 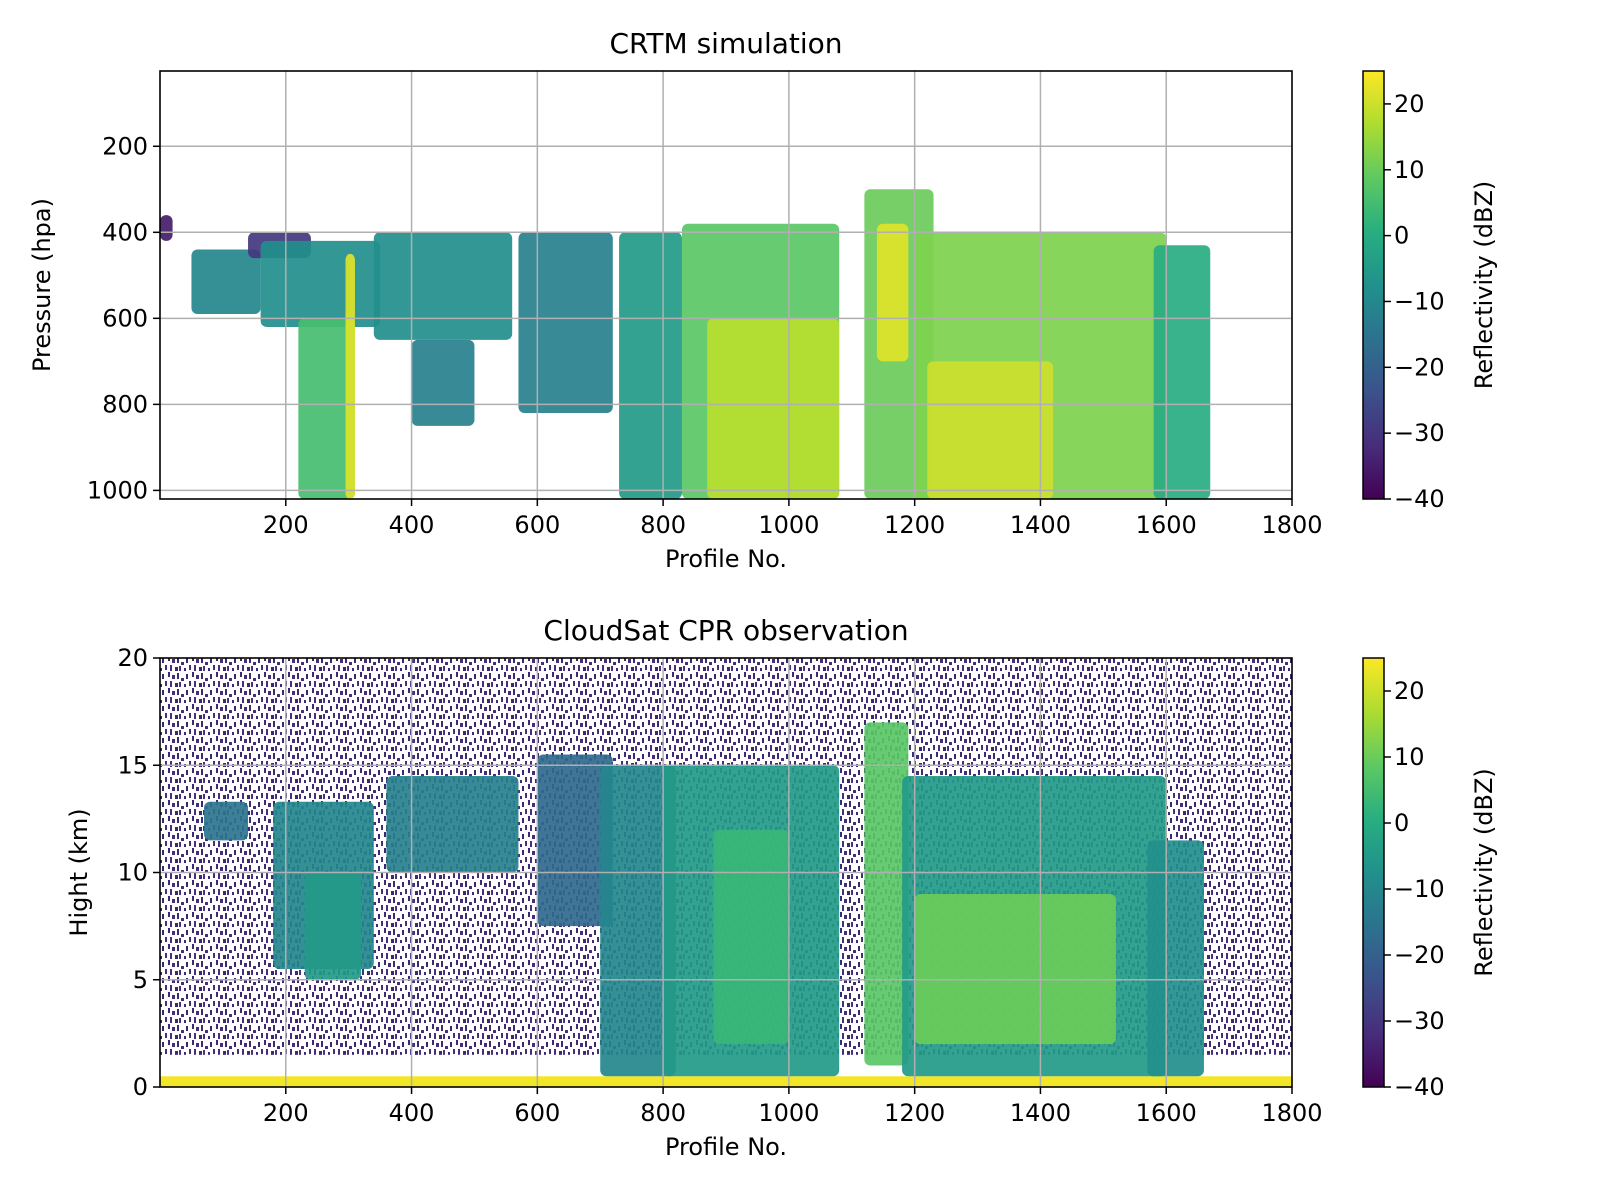 I want to click on y-tick-label: 20, so click(x=132, y=658).